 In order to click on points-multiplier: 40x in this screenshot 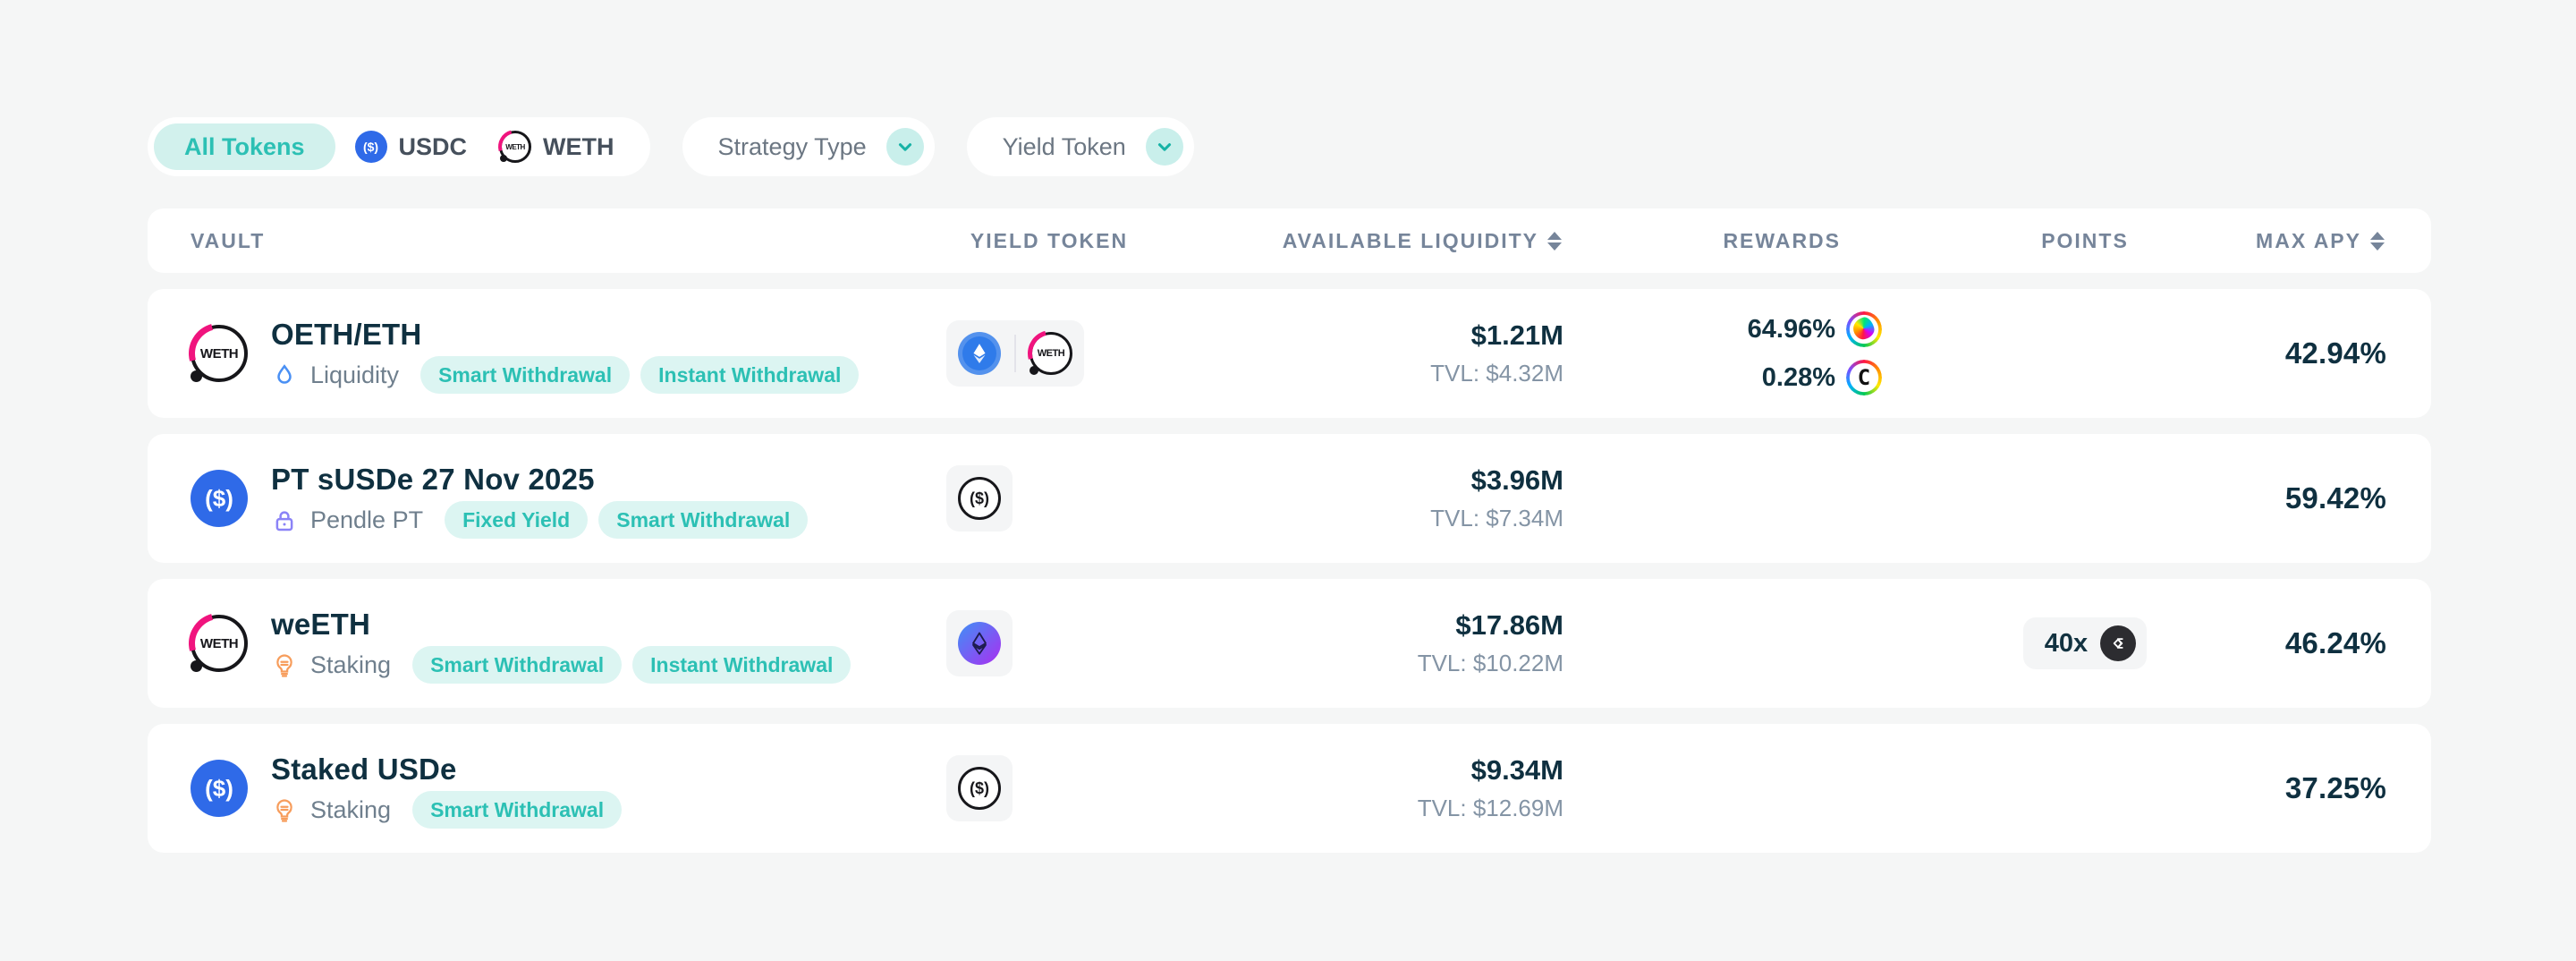, I will do `click(2085, 643)`.